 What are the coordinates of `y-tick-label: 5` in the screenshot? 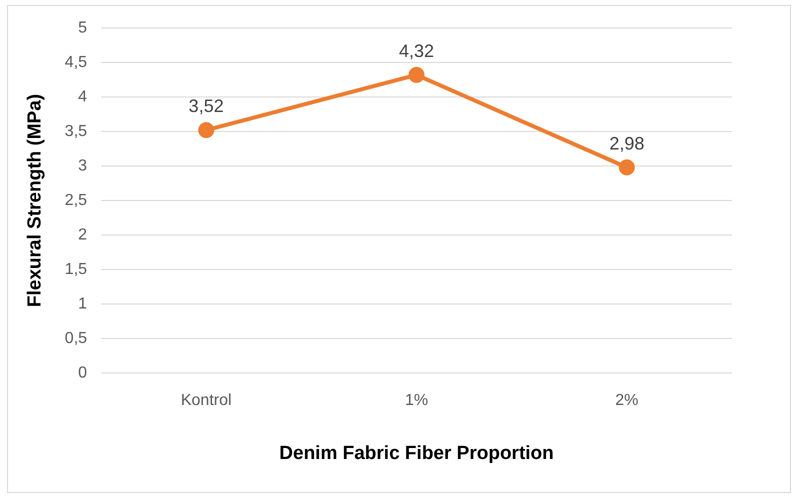 It's located at (83, 27).